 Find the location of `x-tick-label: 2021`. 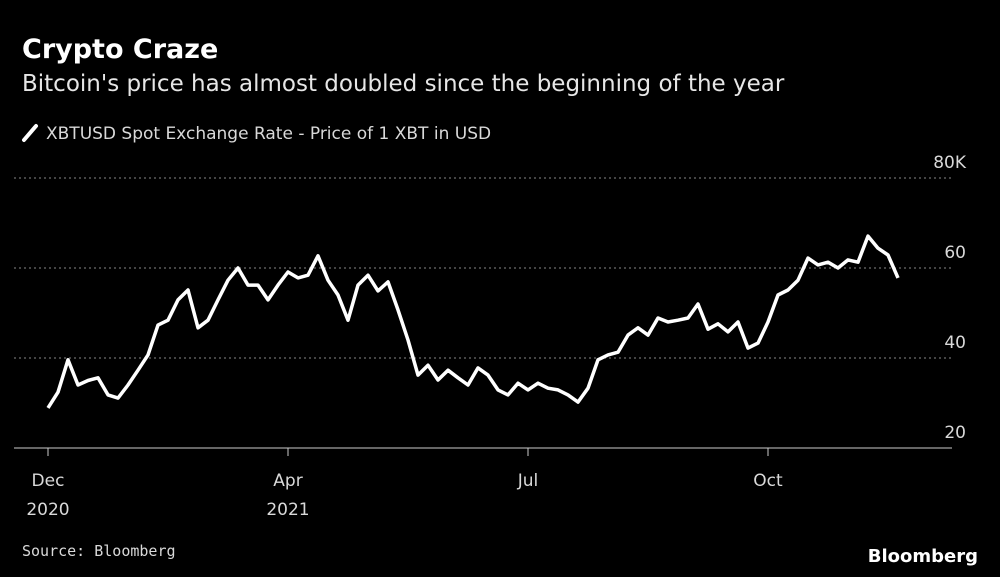

x-tick-label: 2021 is located at coordinates (287, 510).